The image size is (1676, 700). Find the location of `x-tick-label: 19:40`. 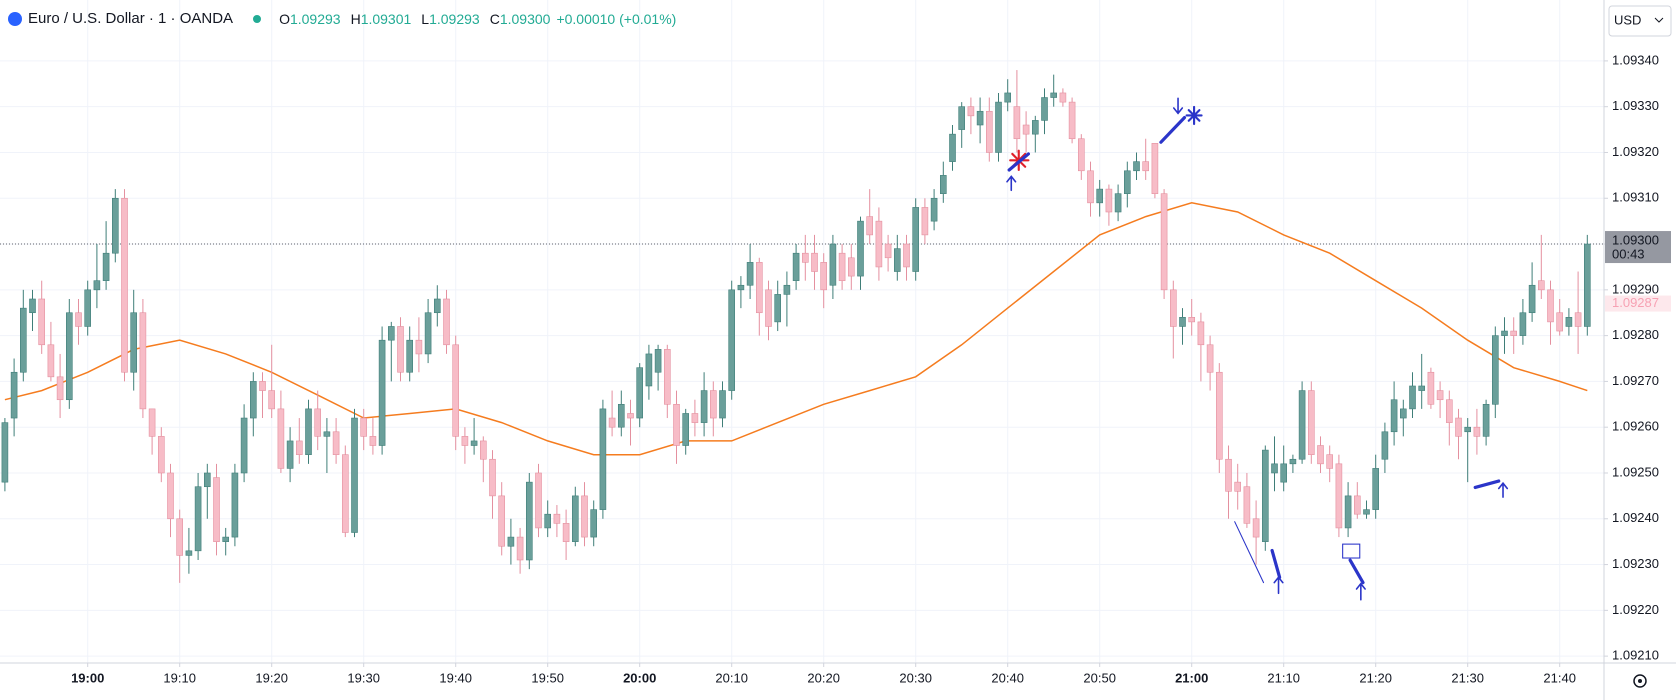

x-tick-label: 19:40 is located at coordinates (455, 677).